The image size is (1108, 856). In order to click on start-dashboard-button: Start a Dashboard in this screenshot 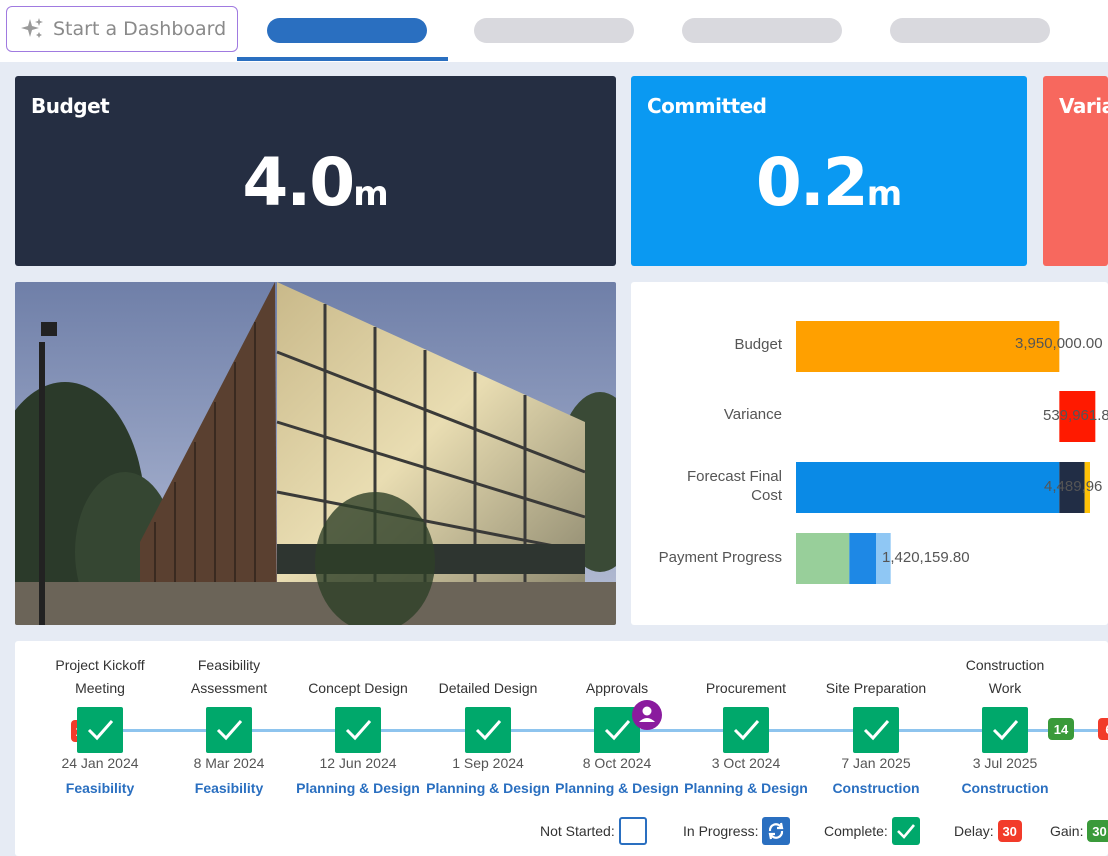, I will do `click(122, 29)`.